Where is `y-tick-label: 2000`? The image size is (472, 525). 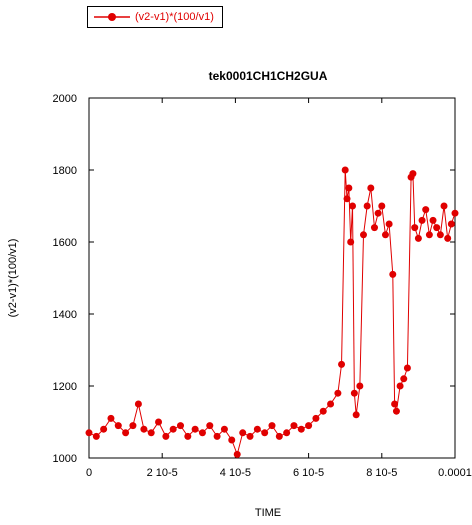
y-tick-label: 2000 is located at coordinates (65, 99).